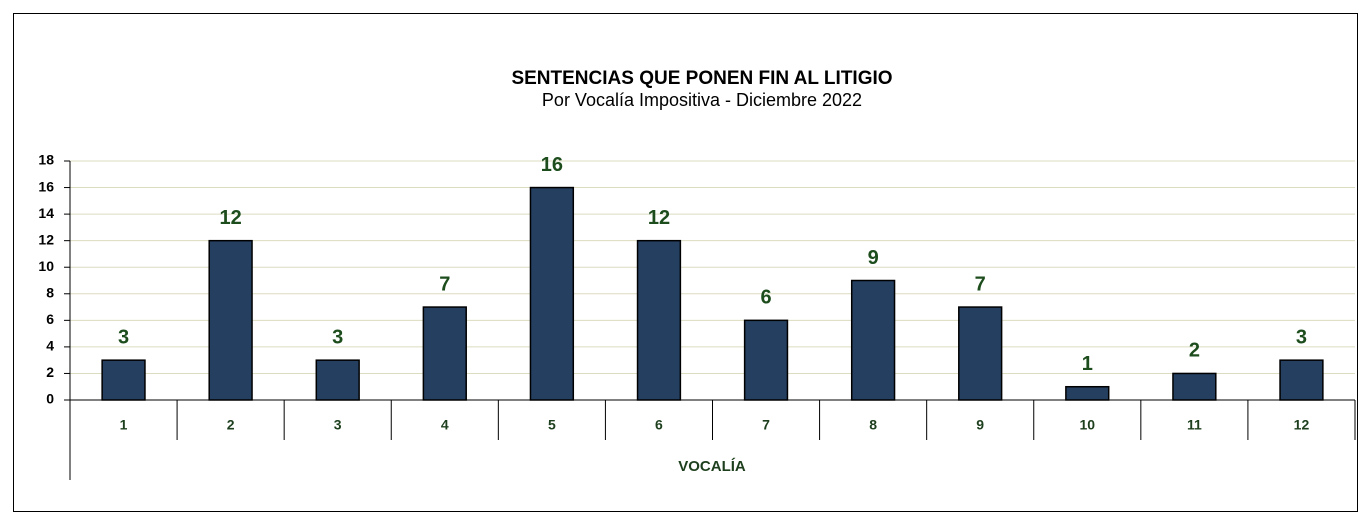 This screenshot has width=1369, height=526. Describe the element at coordinates (1302, 425) in the screenshot. I see `x-tick-label: 12` at that location.